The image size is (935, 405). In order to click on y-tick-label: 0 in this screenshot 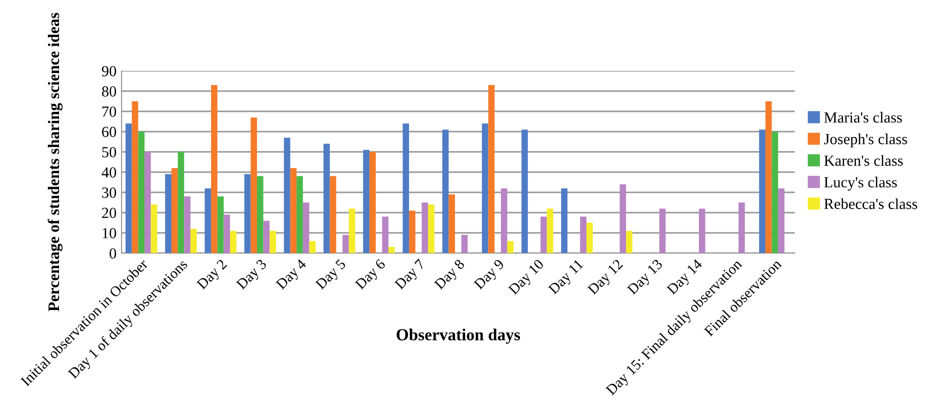, I will do `click(113, 253)`.